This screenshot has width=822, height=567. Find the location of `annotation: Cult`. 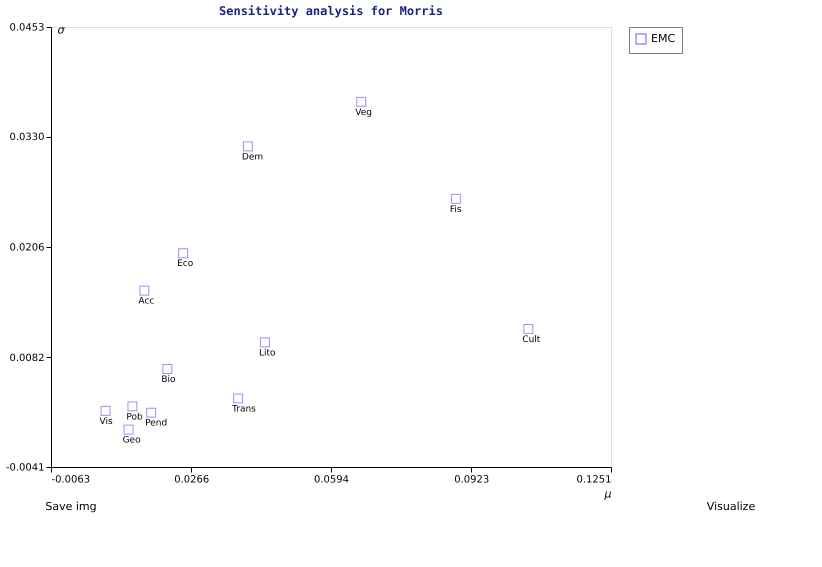

annotation: Cult is located at coordinates (531, 339).